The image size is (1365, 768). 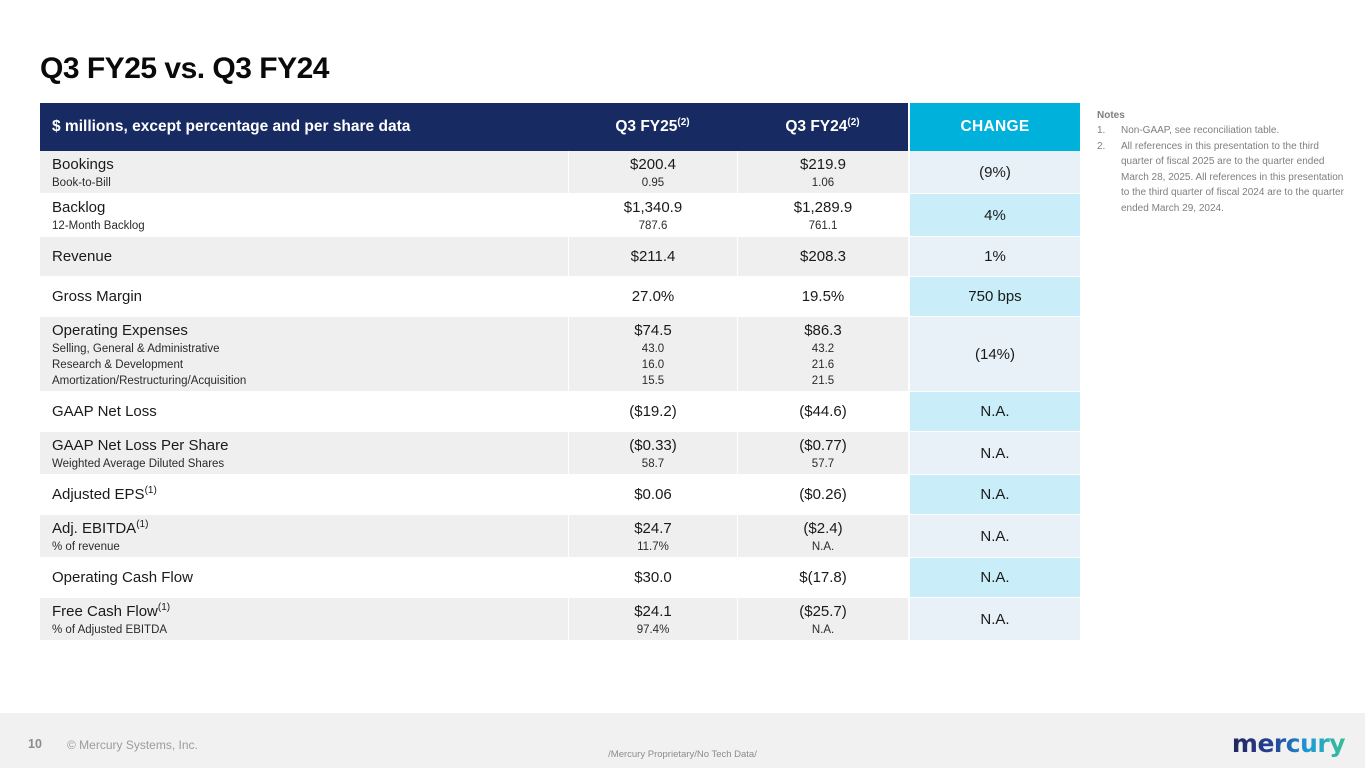 I want to click on fy24-value-cell: ($2.4) N.A., so click(x=822, y=536).